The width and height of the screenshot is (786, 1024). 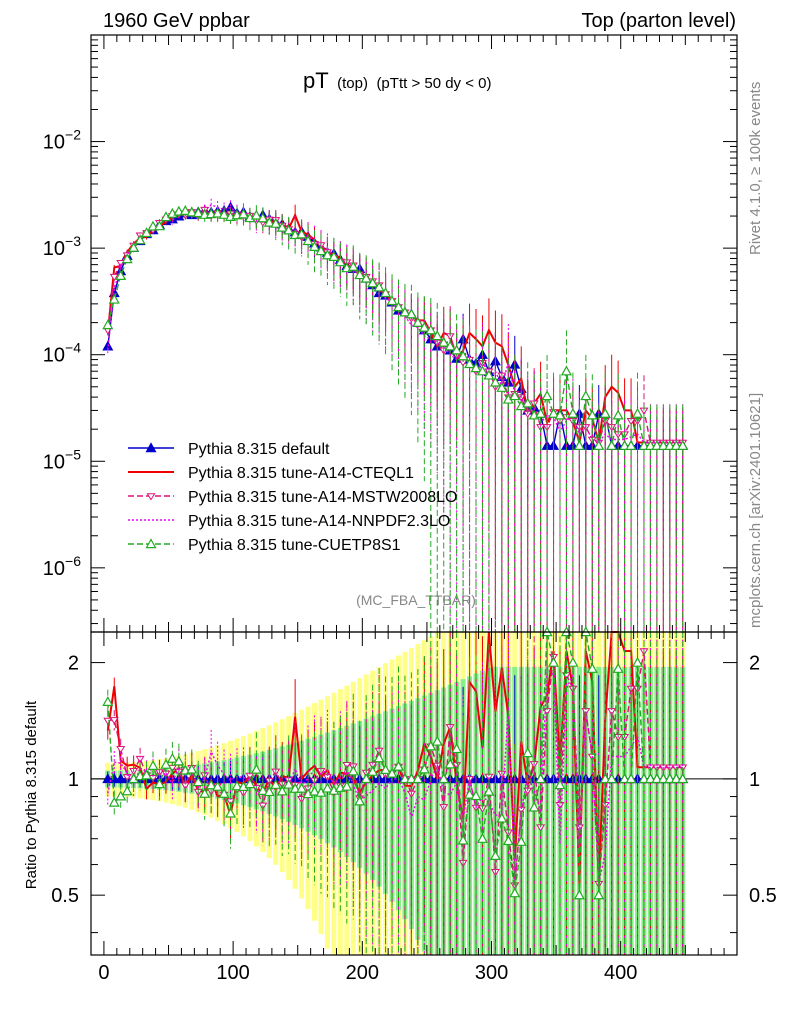 What do you see at coordinates (316, 80) in the screenshot?
I see `title-main: pT` at bounding box center [316, 80].